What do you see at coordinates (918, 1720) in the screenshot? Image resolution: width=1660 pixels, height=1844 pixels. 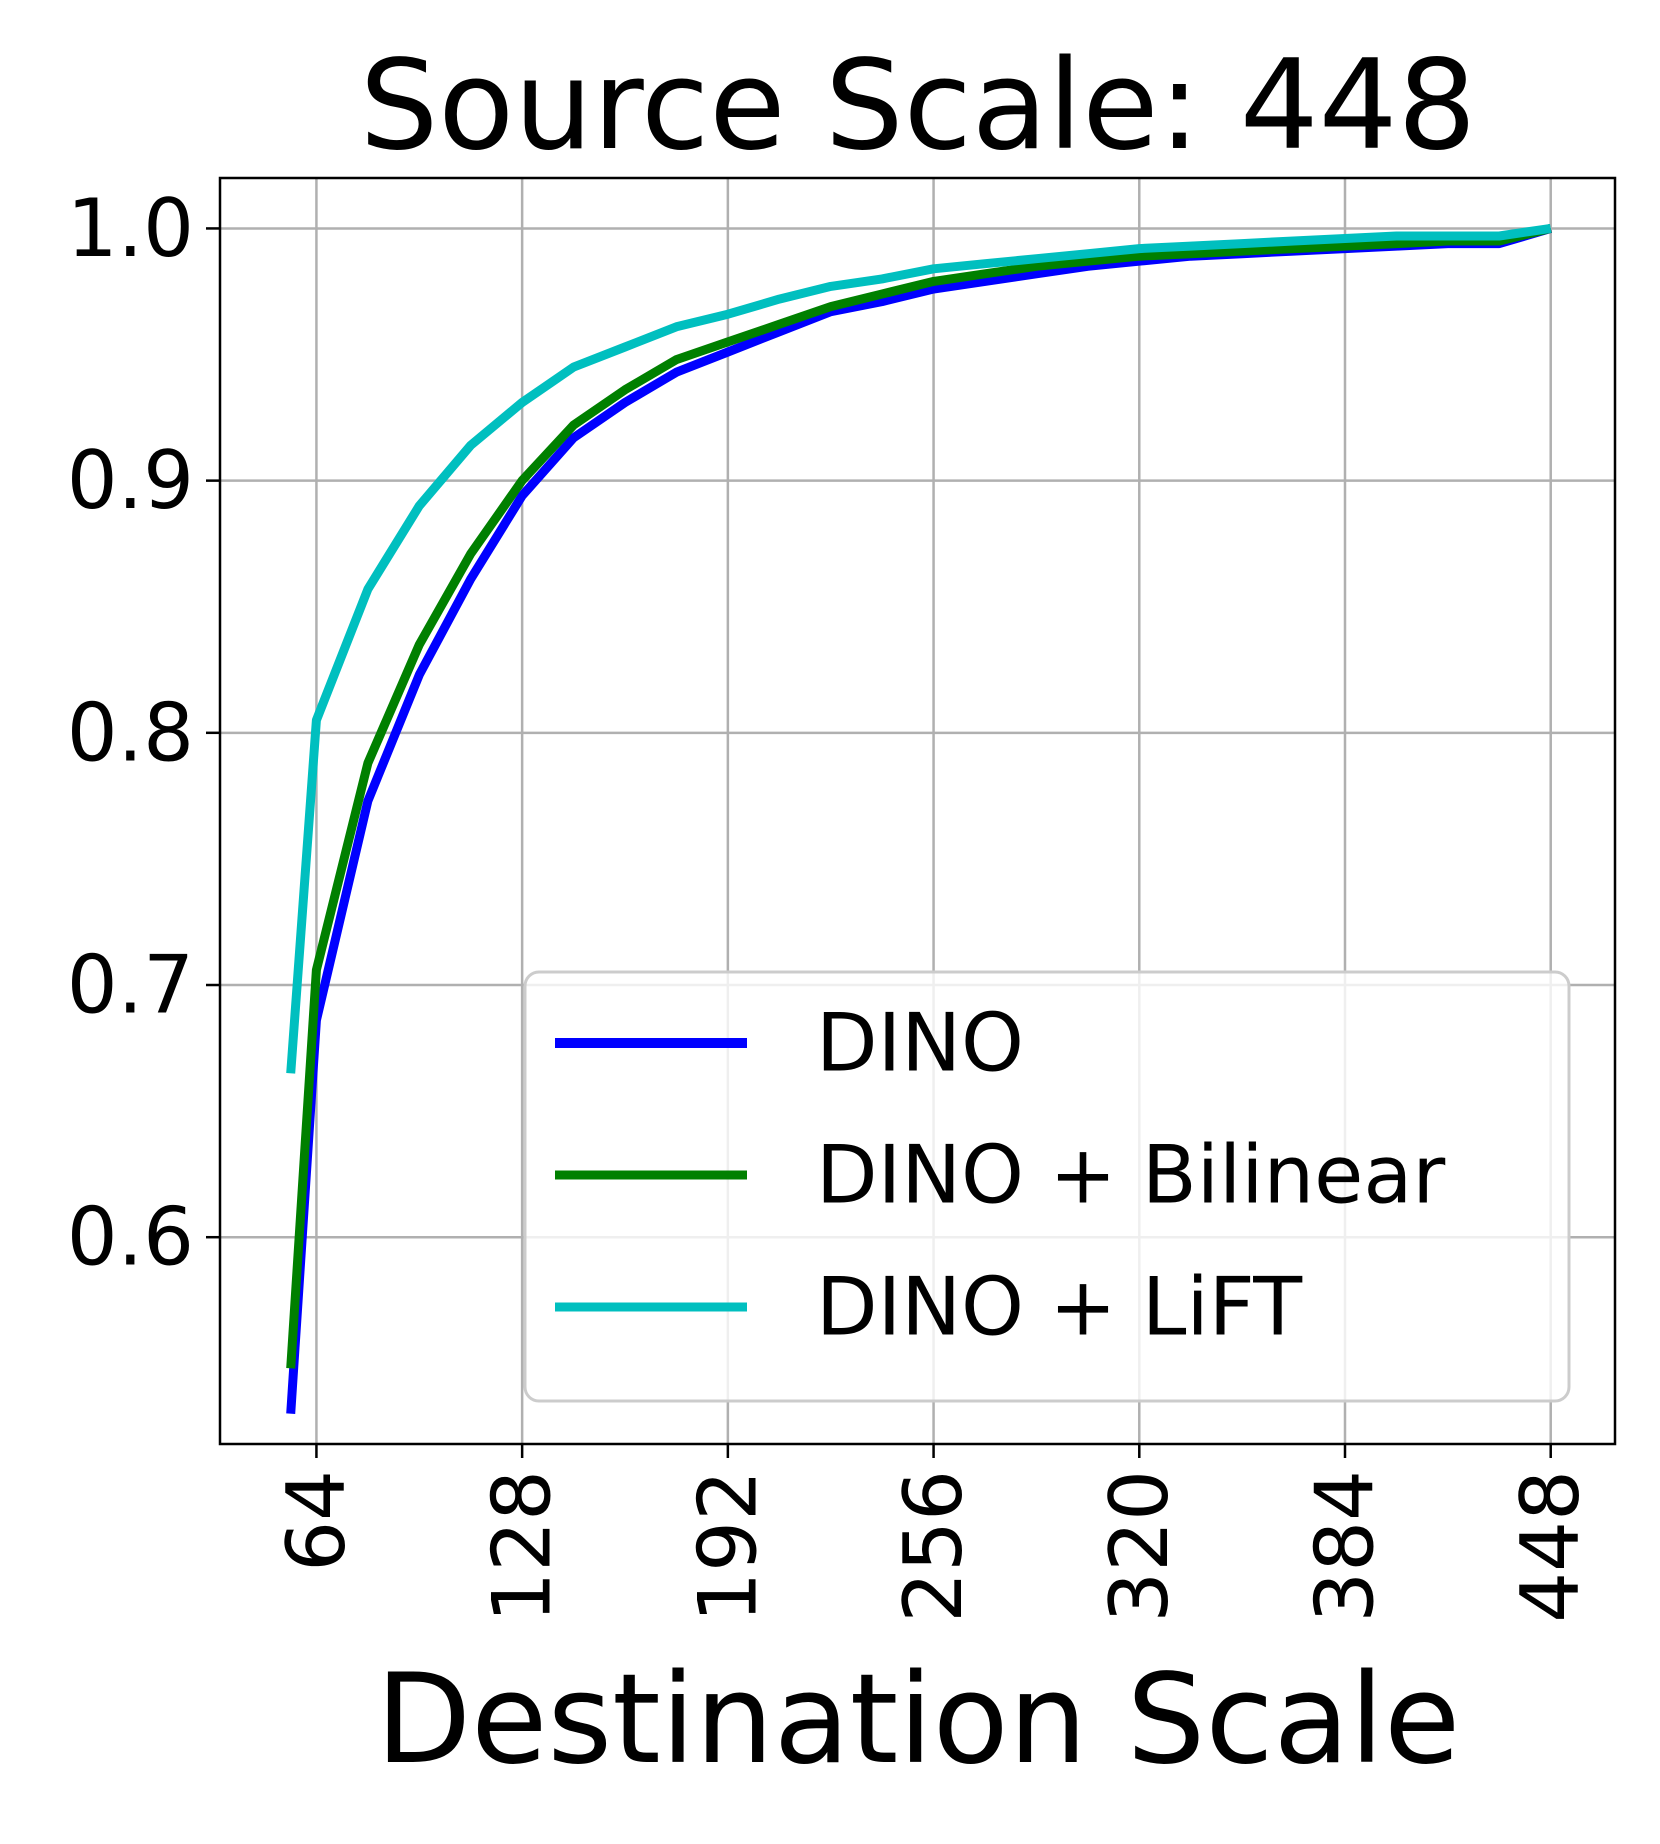 I see `x-axis-label: Destination Scale` at bounding box center [918, 1720].